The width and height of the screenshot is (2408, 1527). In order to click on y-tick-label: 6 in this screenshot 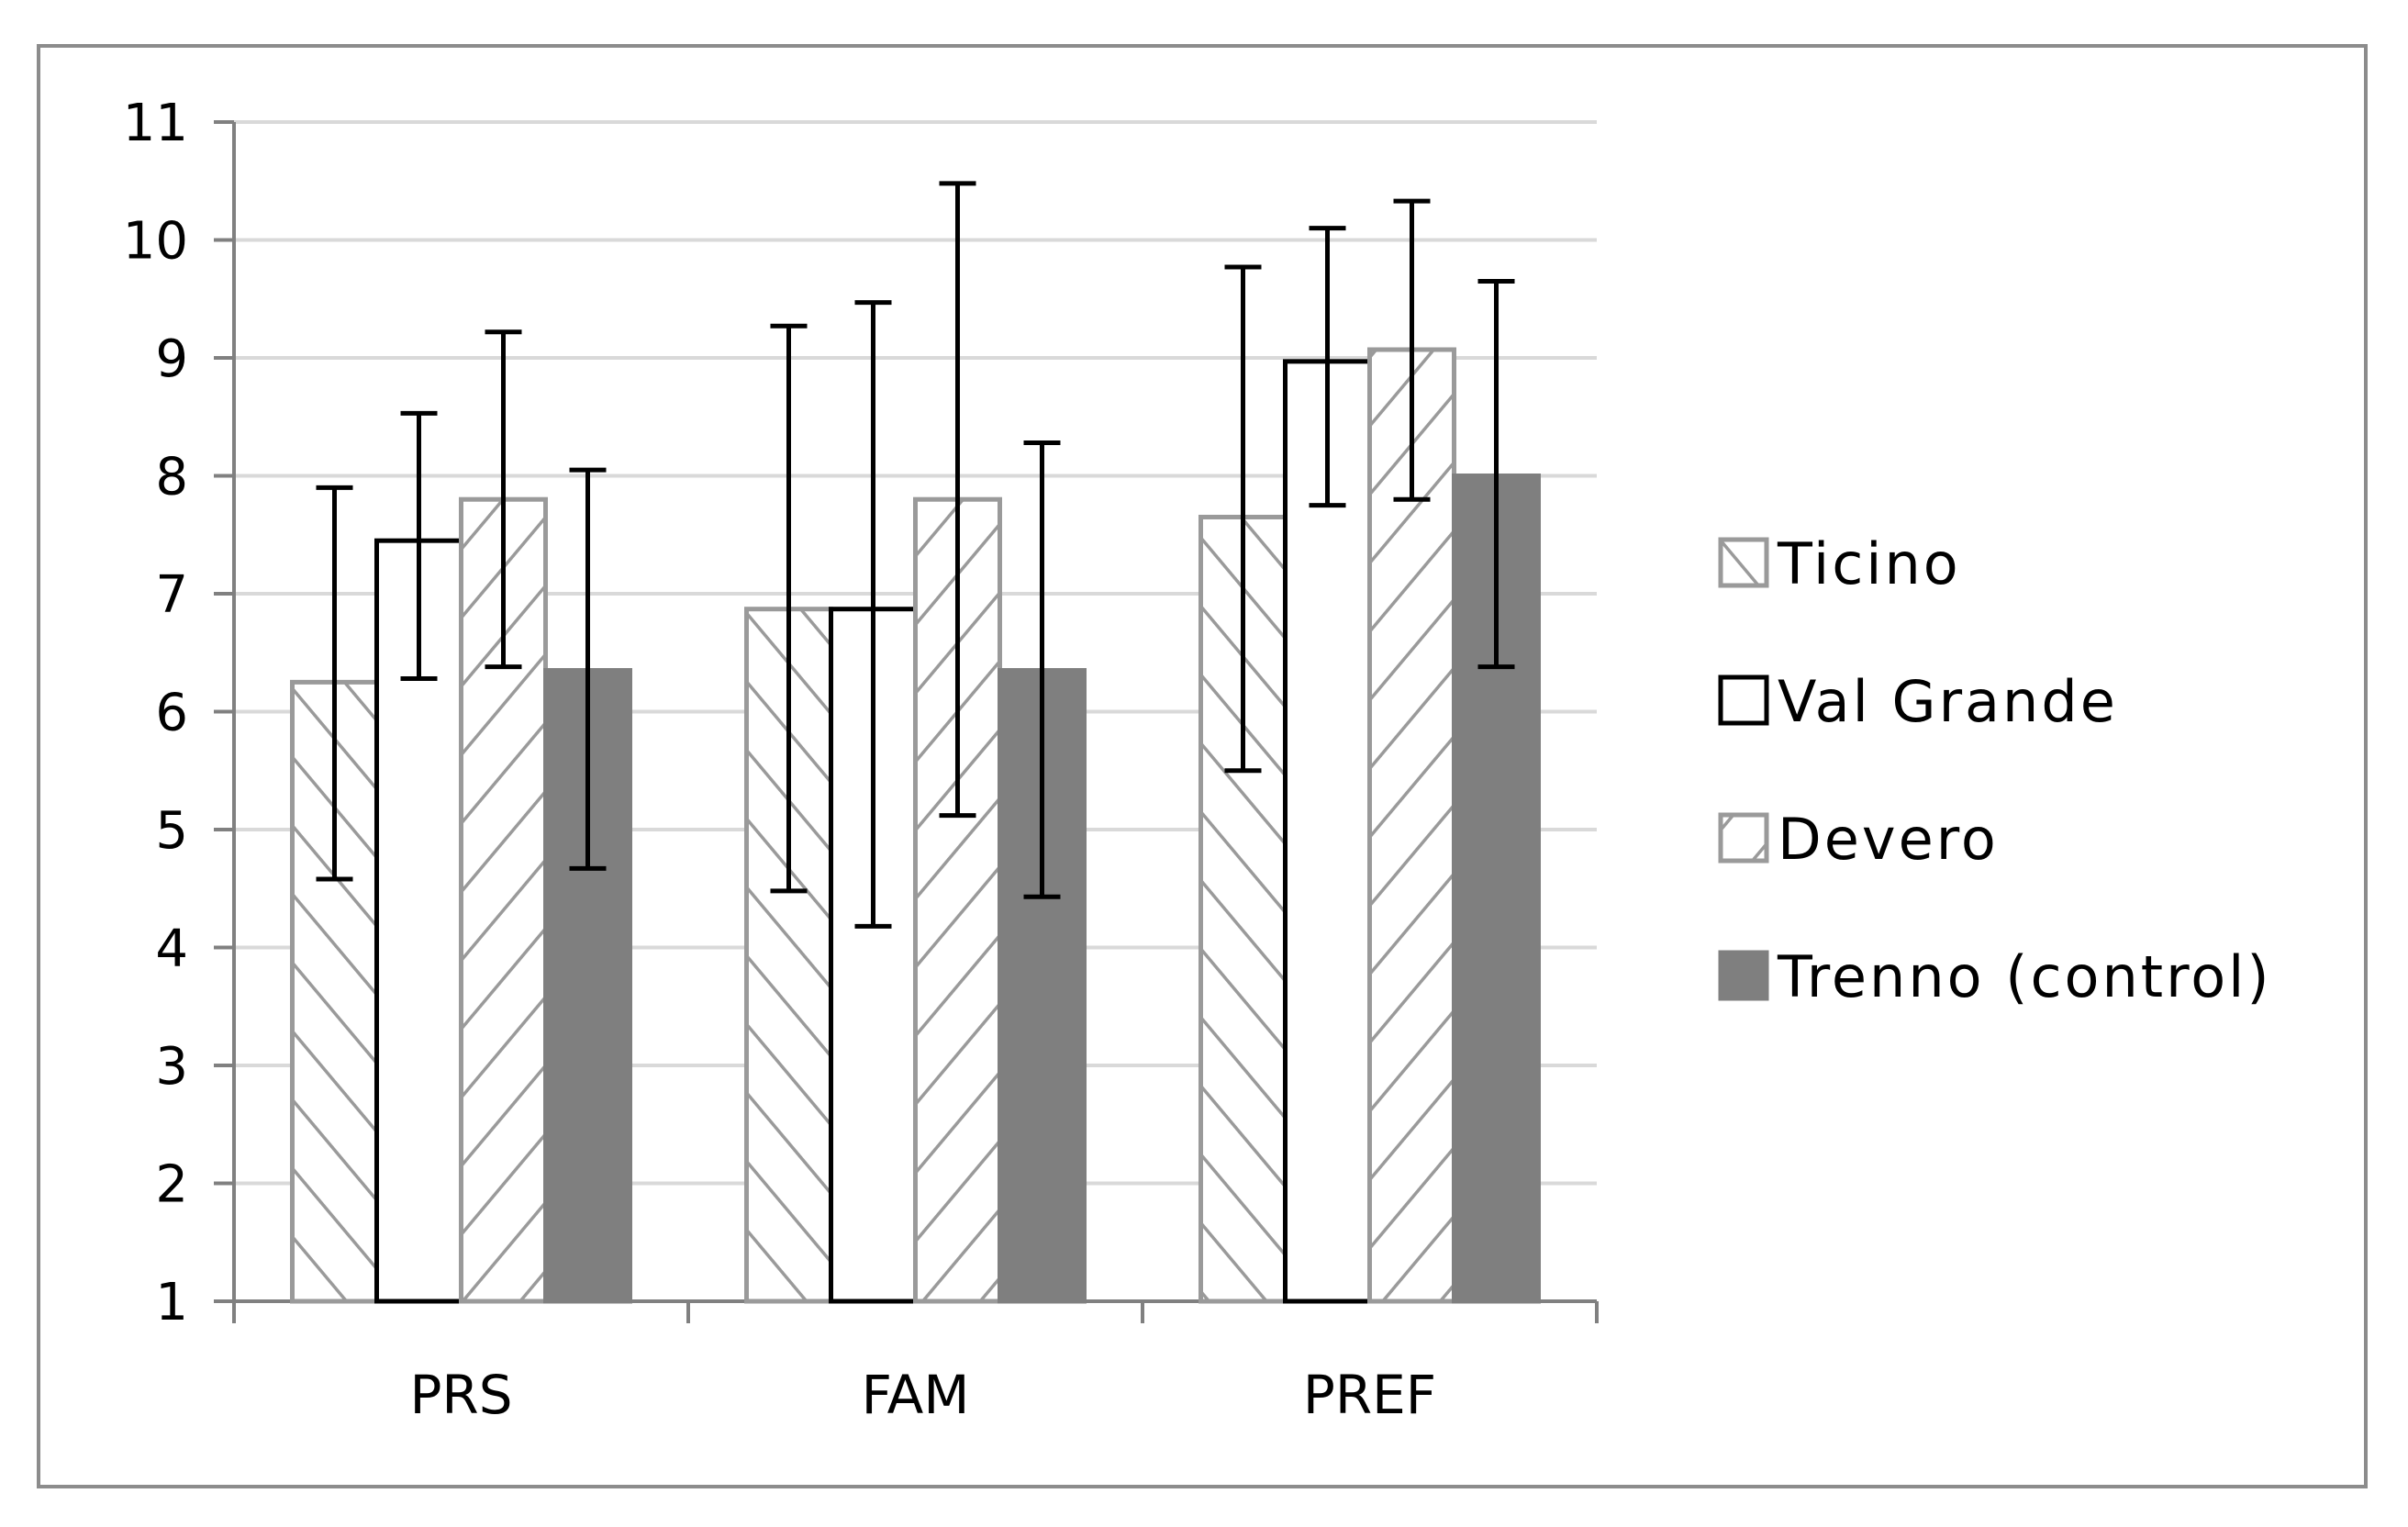, I will do `click(171, 714)`.